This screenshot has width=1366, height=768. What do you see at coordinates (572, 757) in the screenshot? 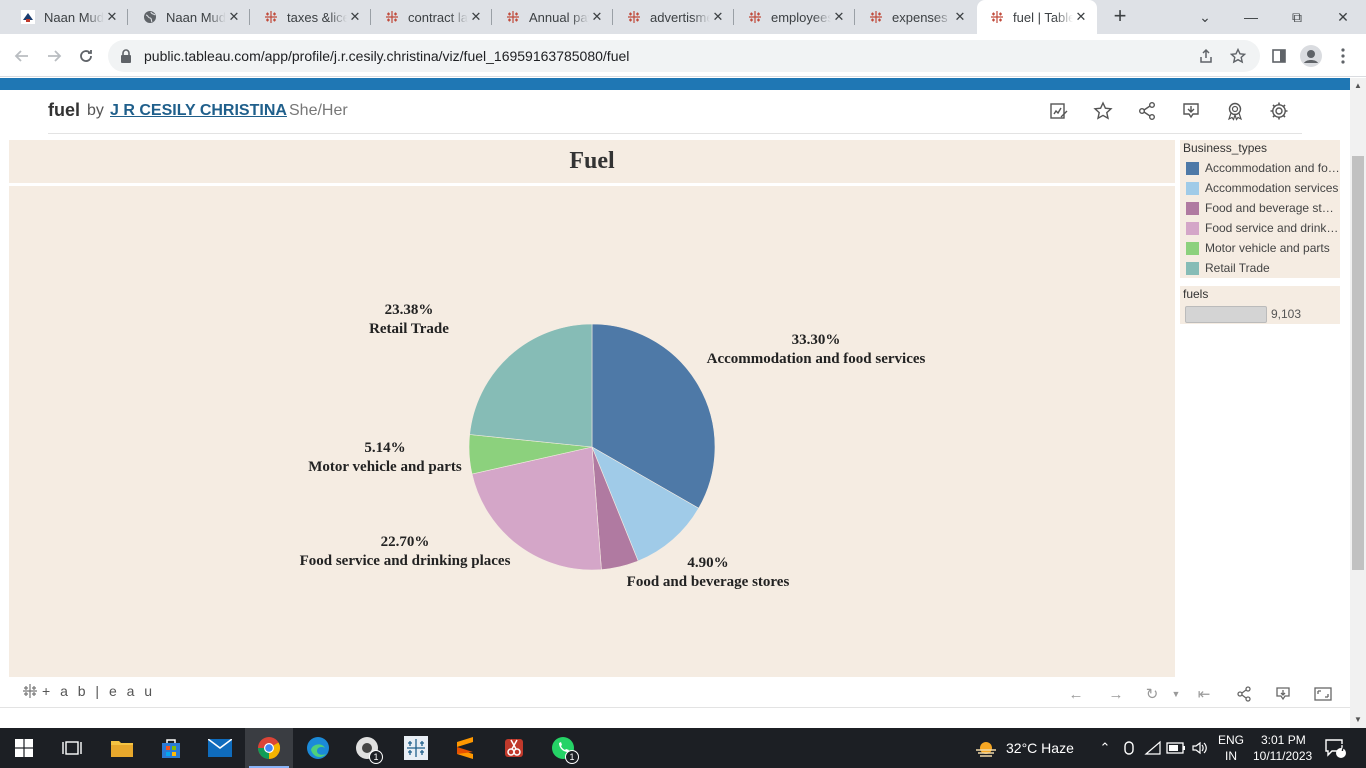
I see `taskbar-badge: 1` at bounding box center [572, 757].